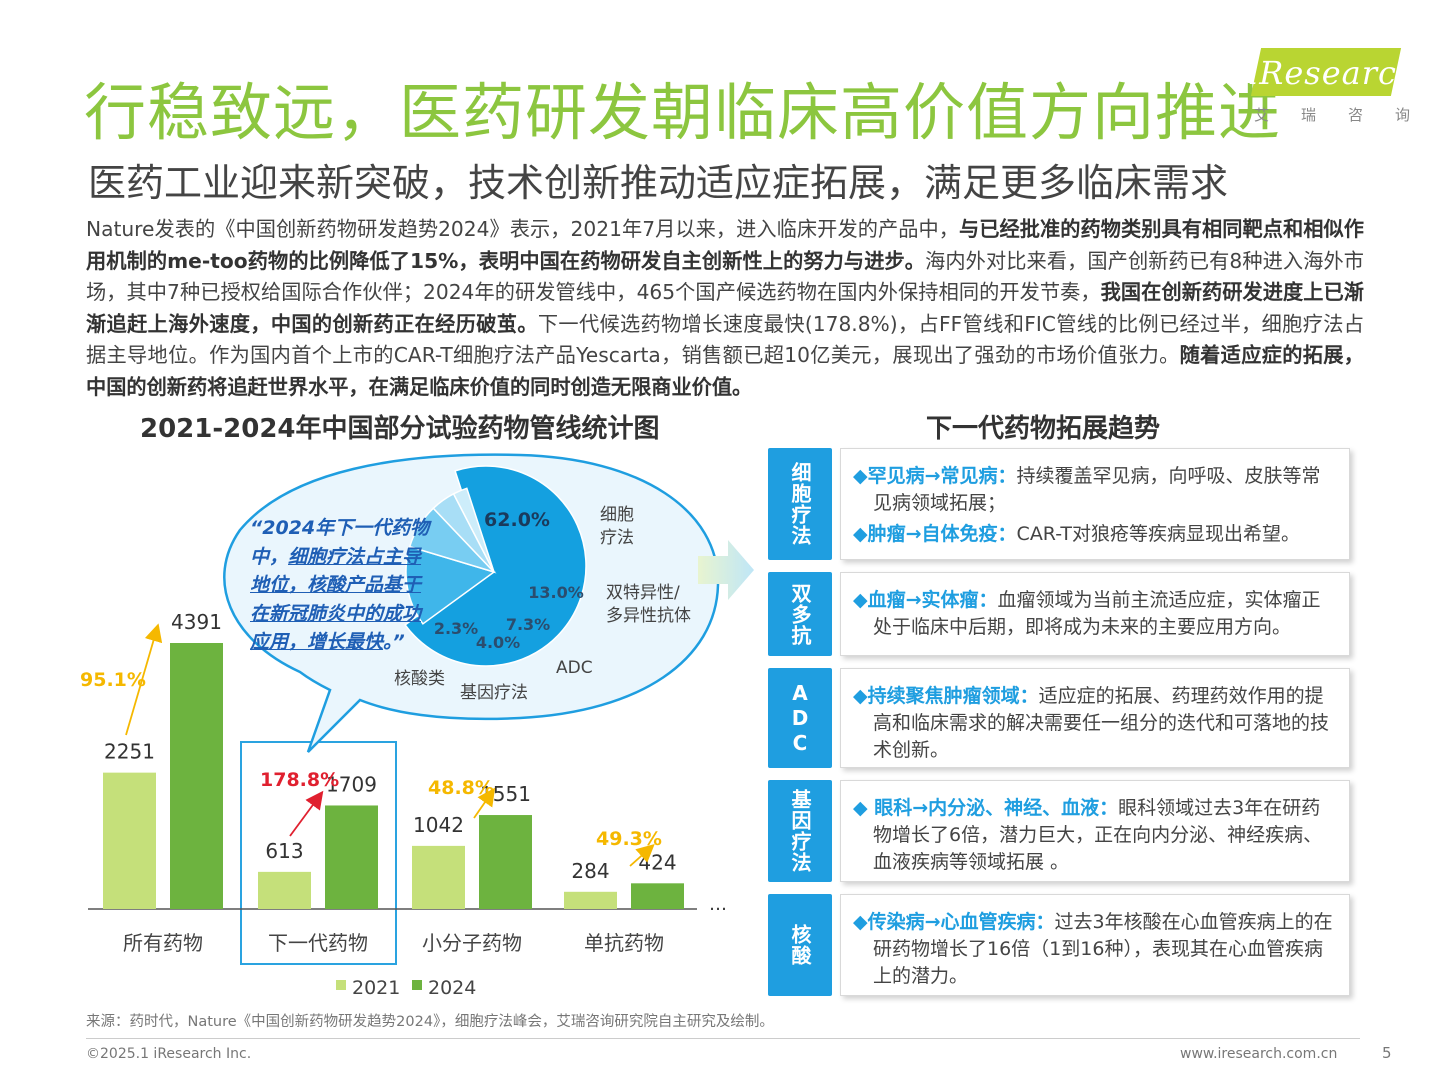 The width and height of the screenshot is (1440, 1080). I want to click on copyright: ©2025.1 iResearch Inc., so click(169, 1054).